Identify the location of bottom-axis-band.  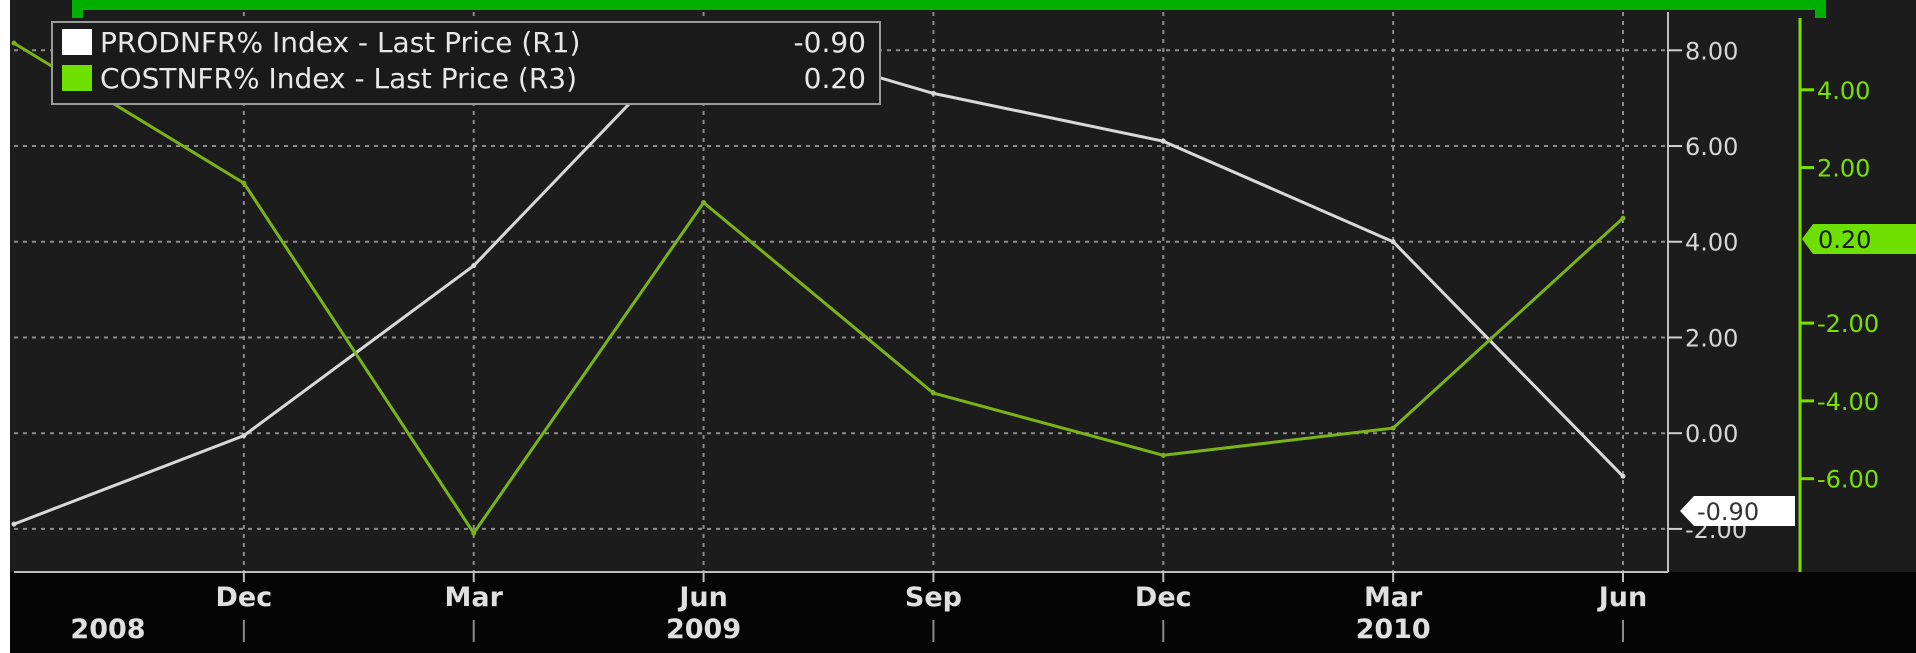
(963, 612).